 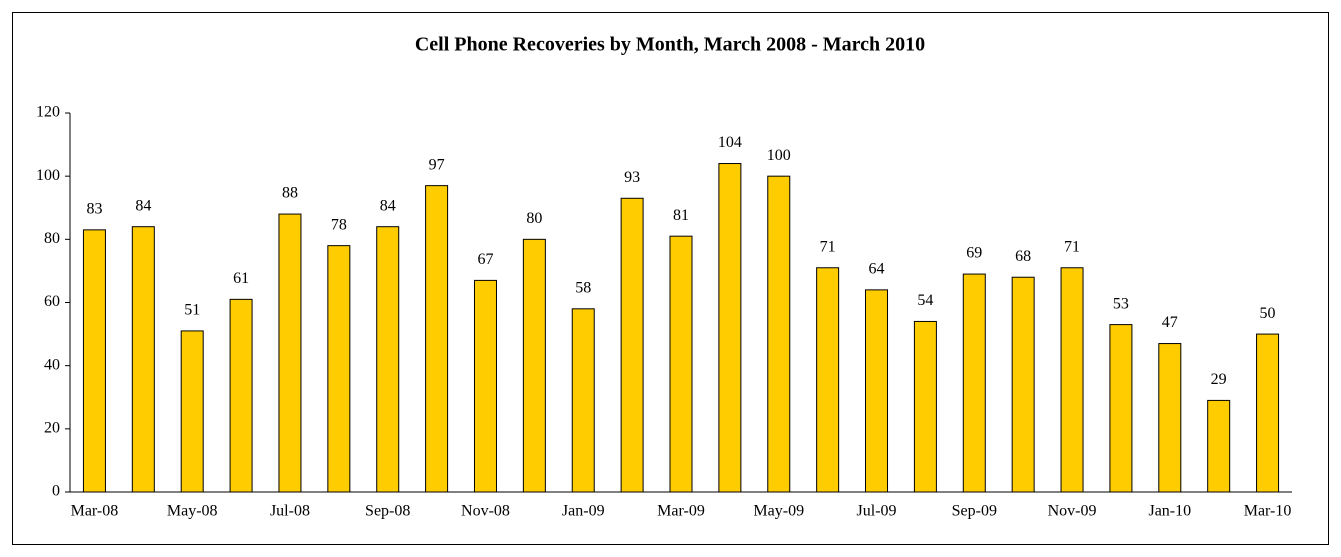 What do you see at coordinates (778, 511) in the screenshot?
I see `x-tick-label: May-09` at bounding box center [778, 511].